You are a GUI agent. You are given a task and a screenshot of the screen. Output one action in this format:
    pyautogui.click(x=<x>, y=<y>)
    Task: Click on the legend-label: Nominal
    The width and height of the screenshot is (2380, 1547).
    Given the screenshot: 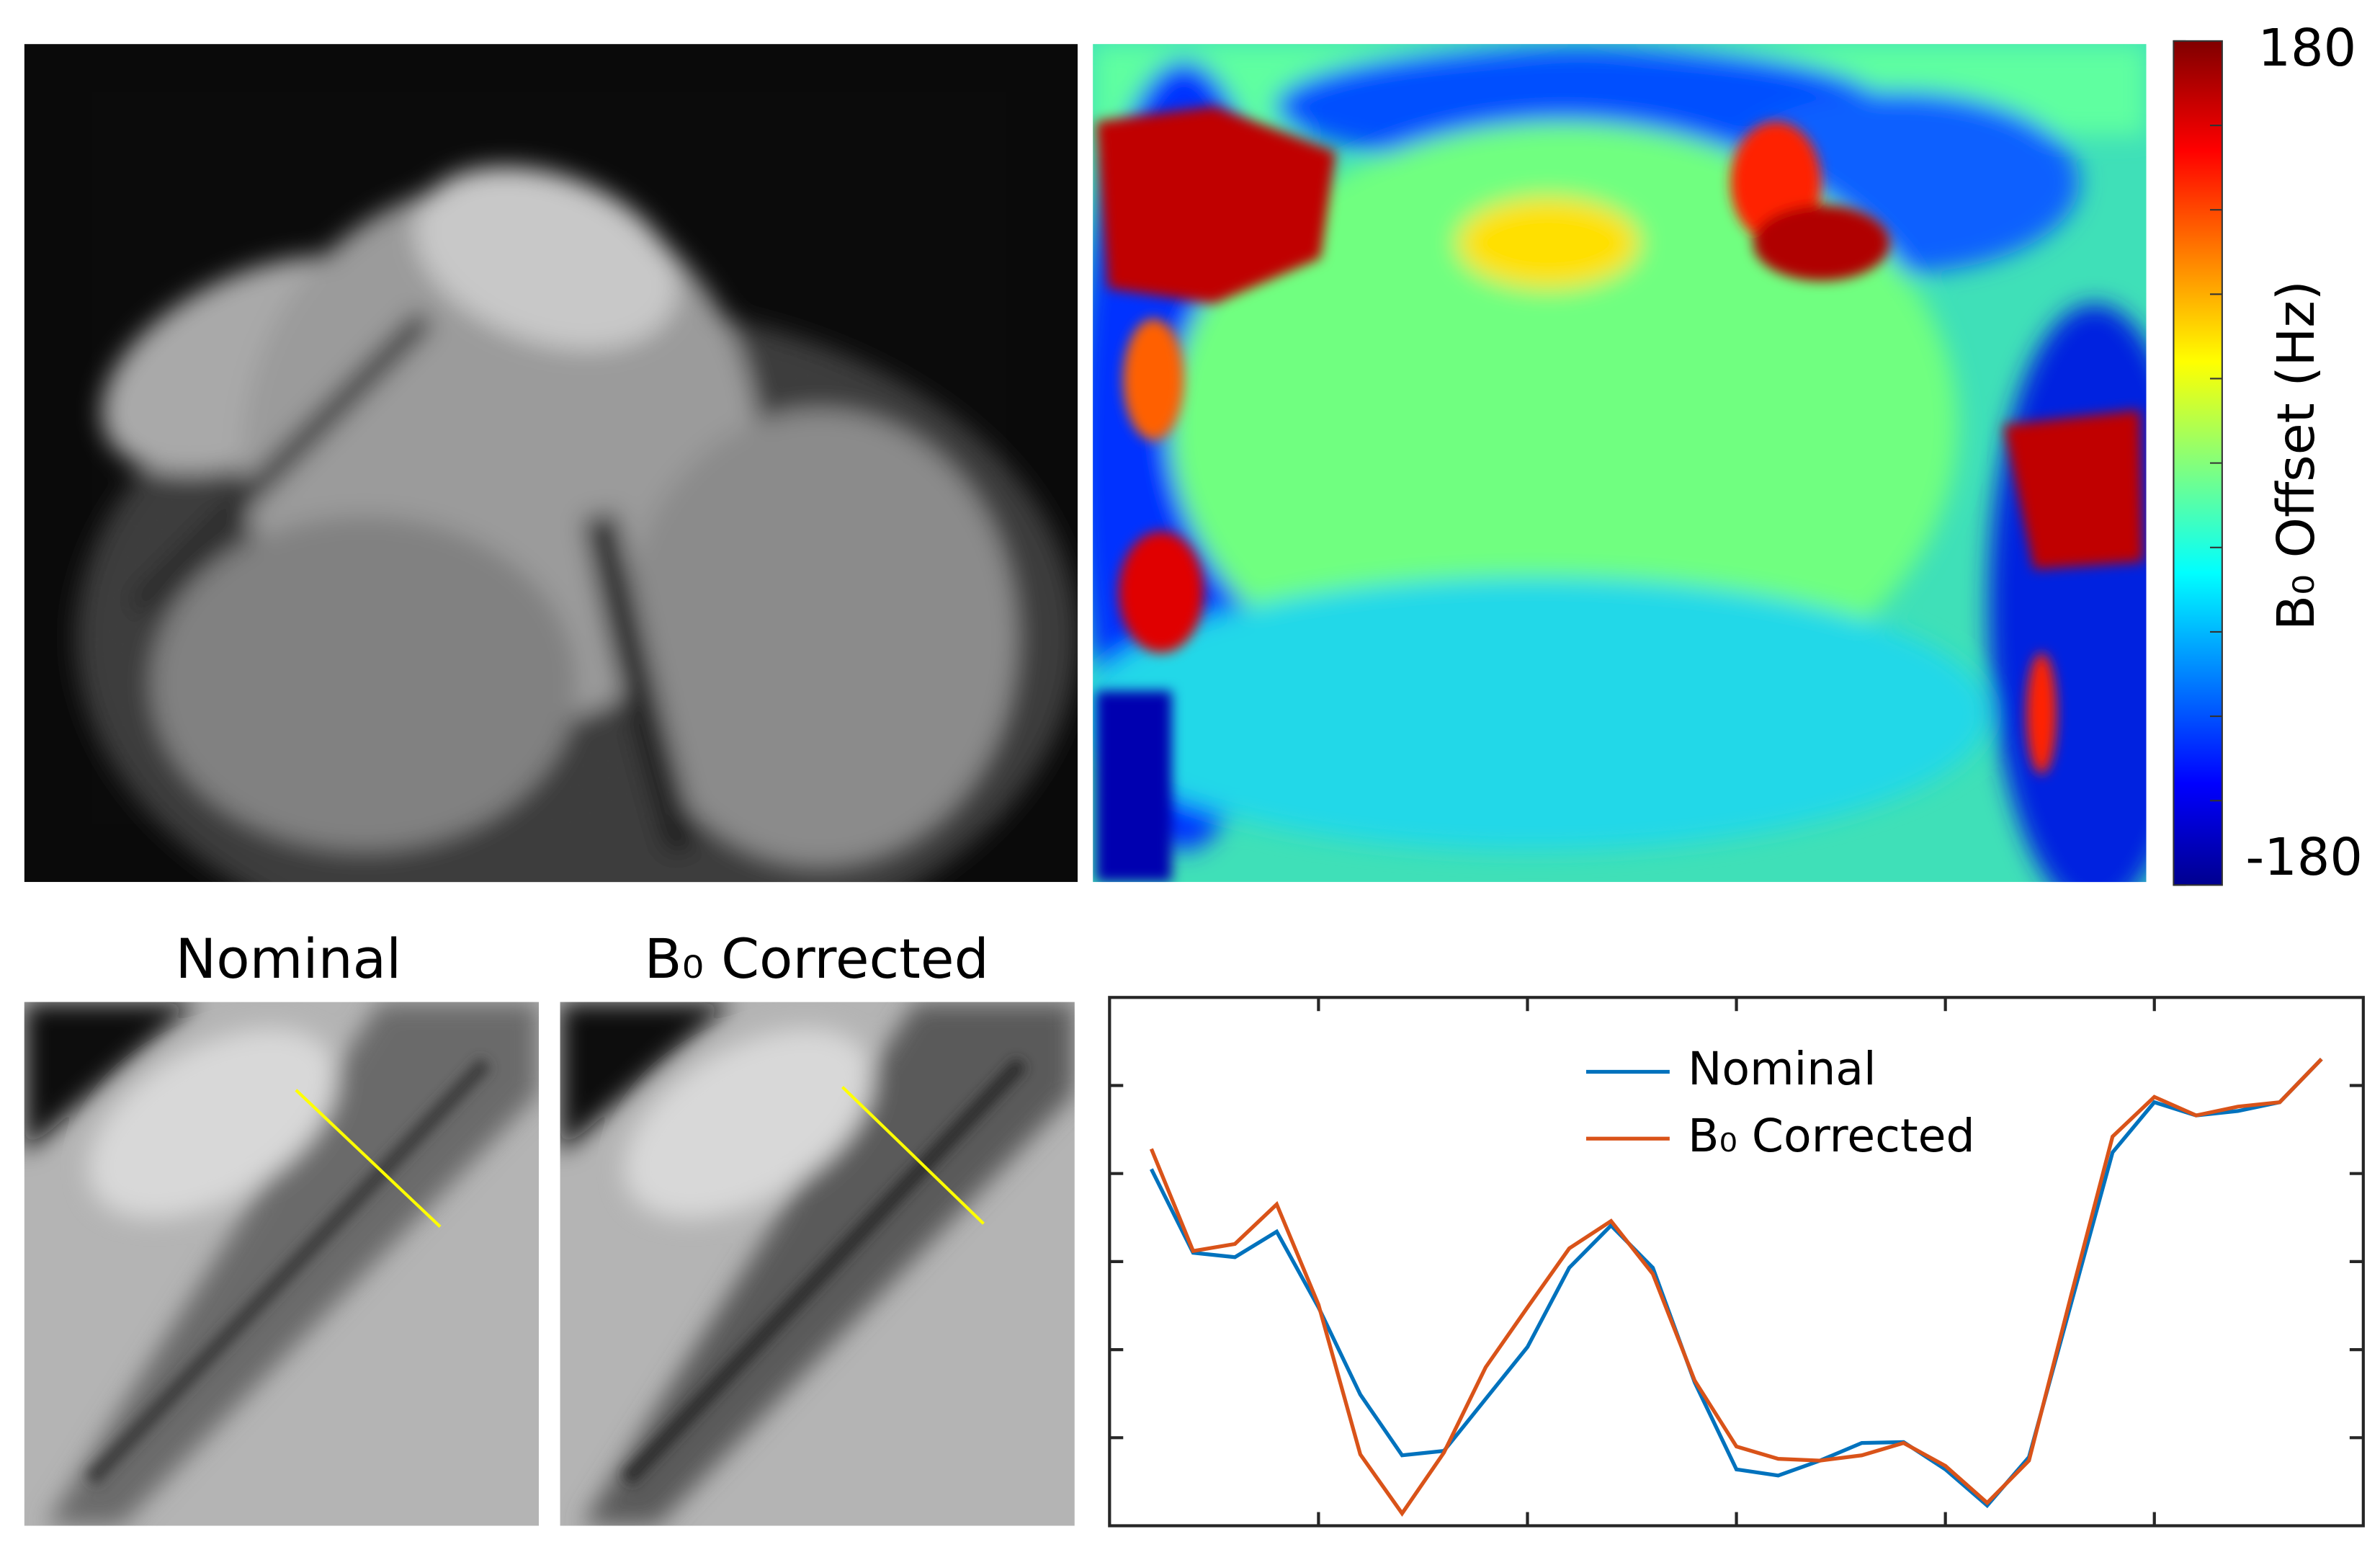 What is the action you would take?
    pyautogui.click(x=1782, y=1068)
    